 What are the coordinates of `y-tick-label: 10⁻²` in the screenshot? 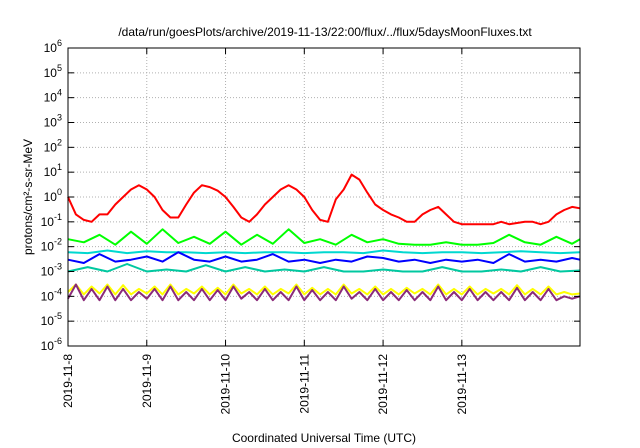 It's located at (51, 245).